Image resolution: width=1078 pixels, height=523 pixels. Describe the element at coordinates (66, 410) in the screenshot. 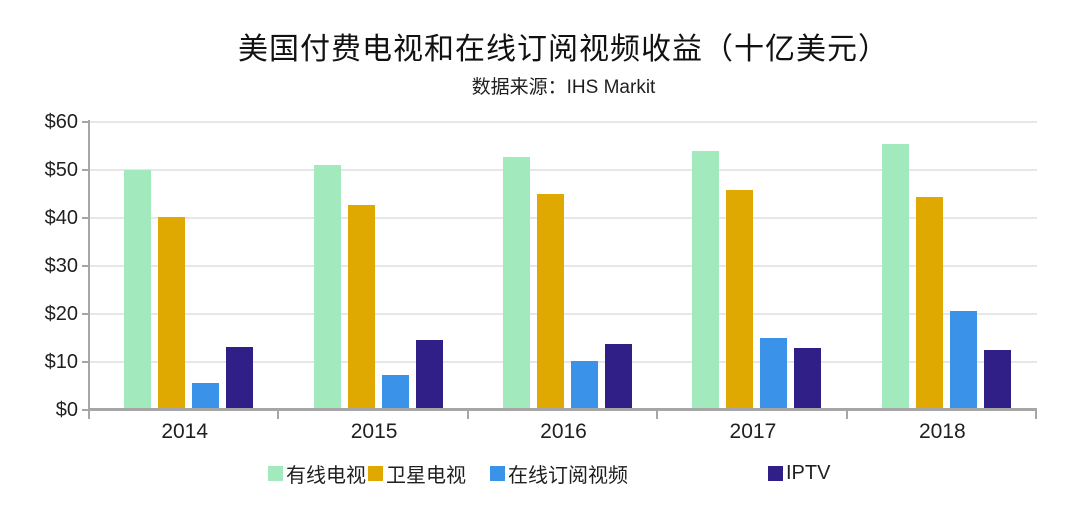

I see `y-axis-label-0: $0` at that location.